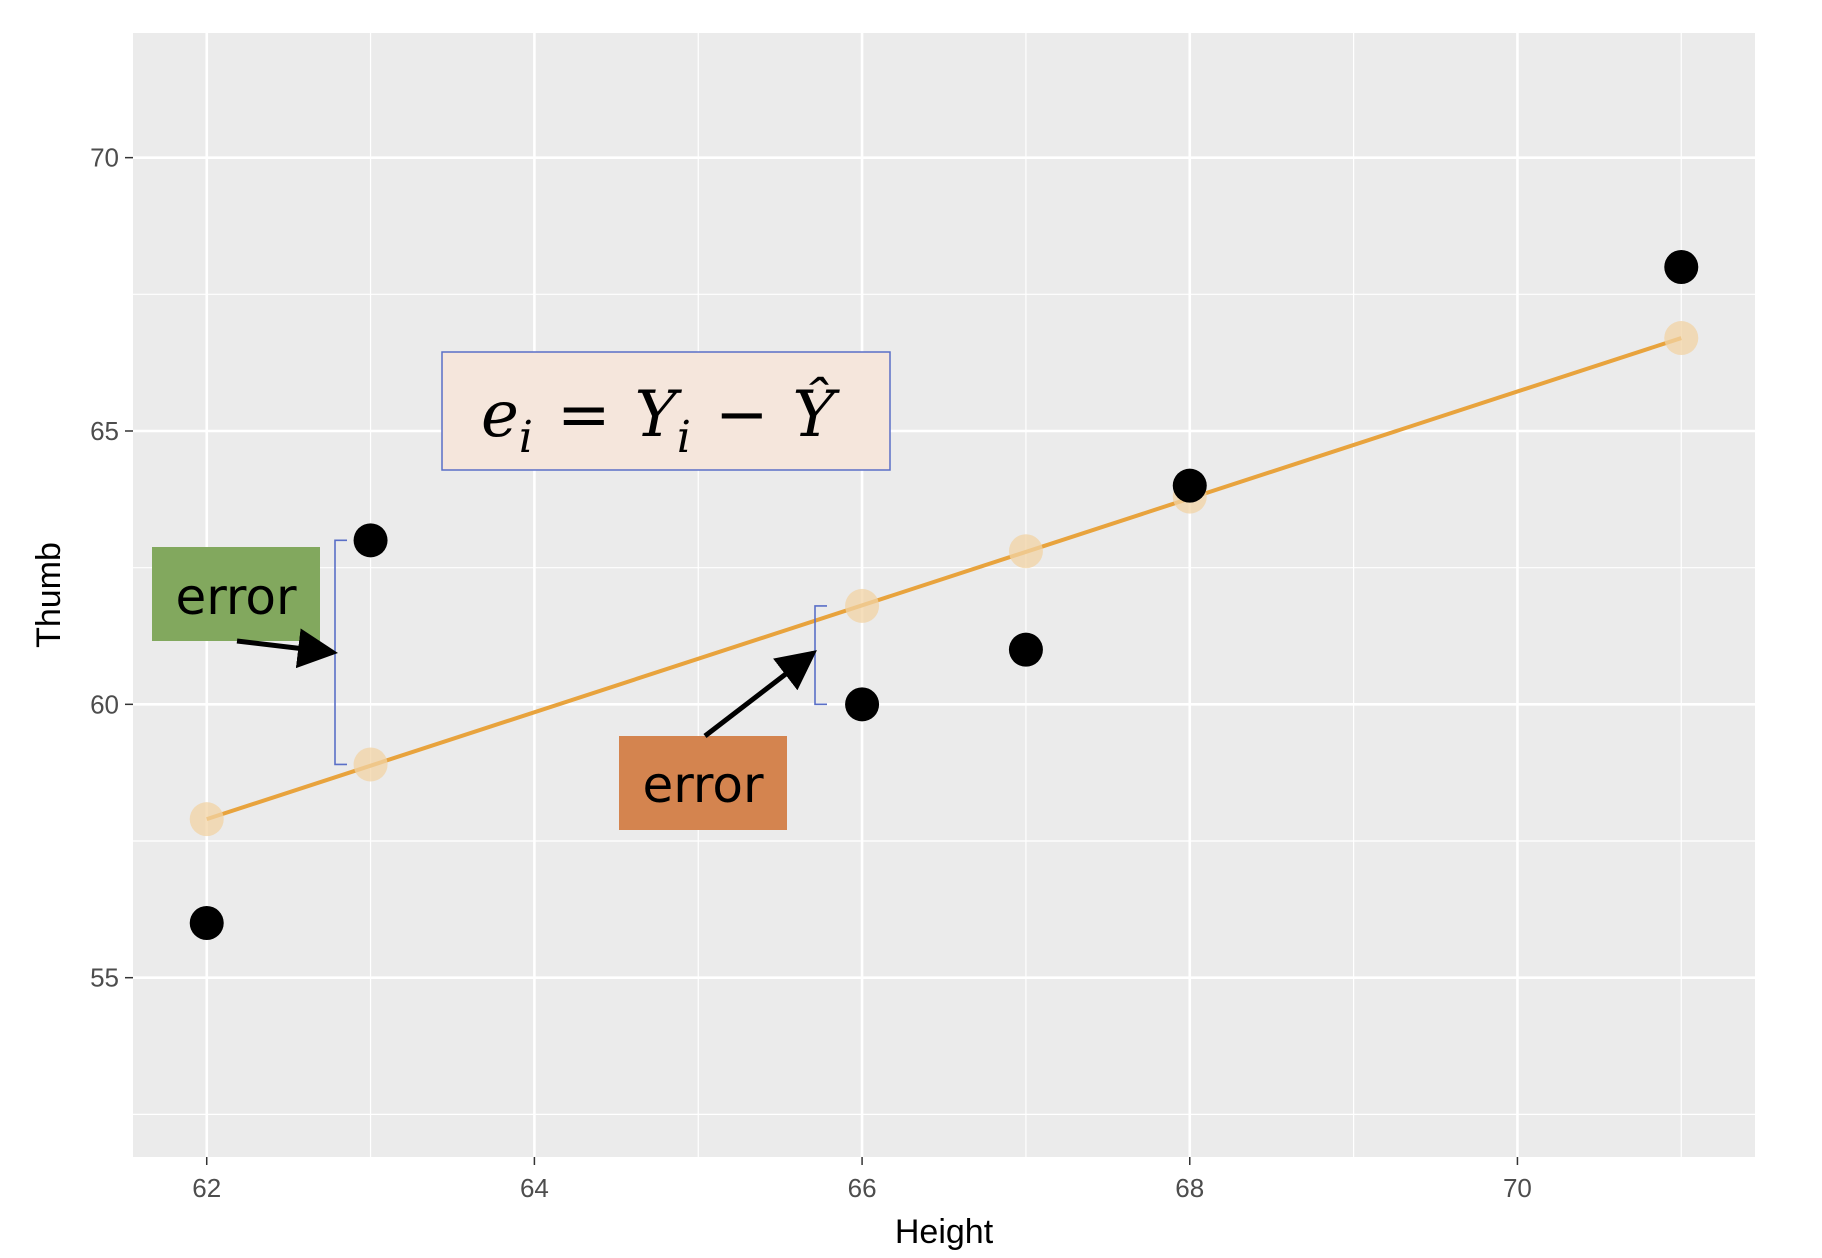 This screenshot has height=1258, width=1822. Describe the element at coordinates (526, 437) in the screenshot. I see `formula-lhs-sub: i` at that location.